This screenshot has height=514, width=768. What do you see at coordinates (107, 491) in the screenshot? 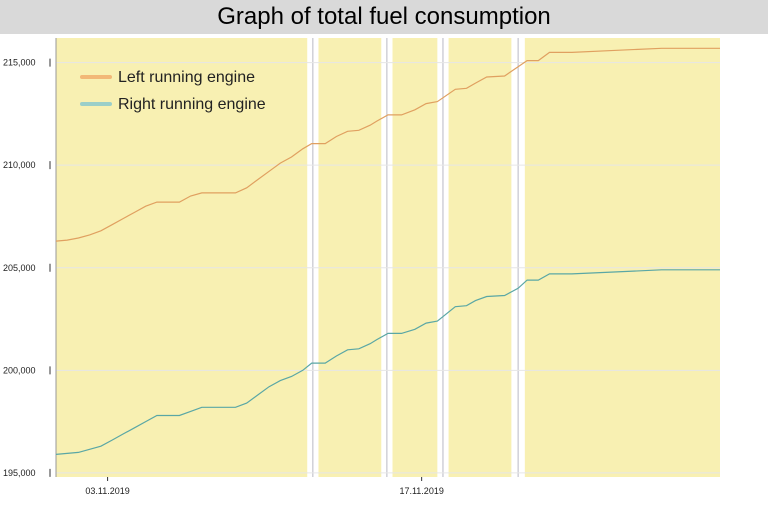
I see `x-tick-label: 03.11.2019` at bounding box center [107, 491].